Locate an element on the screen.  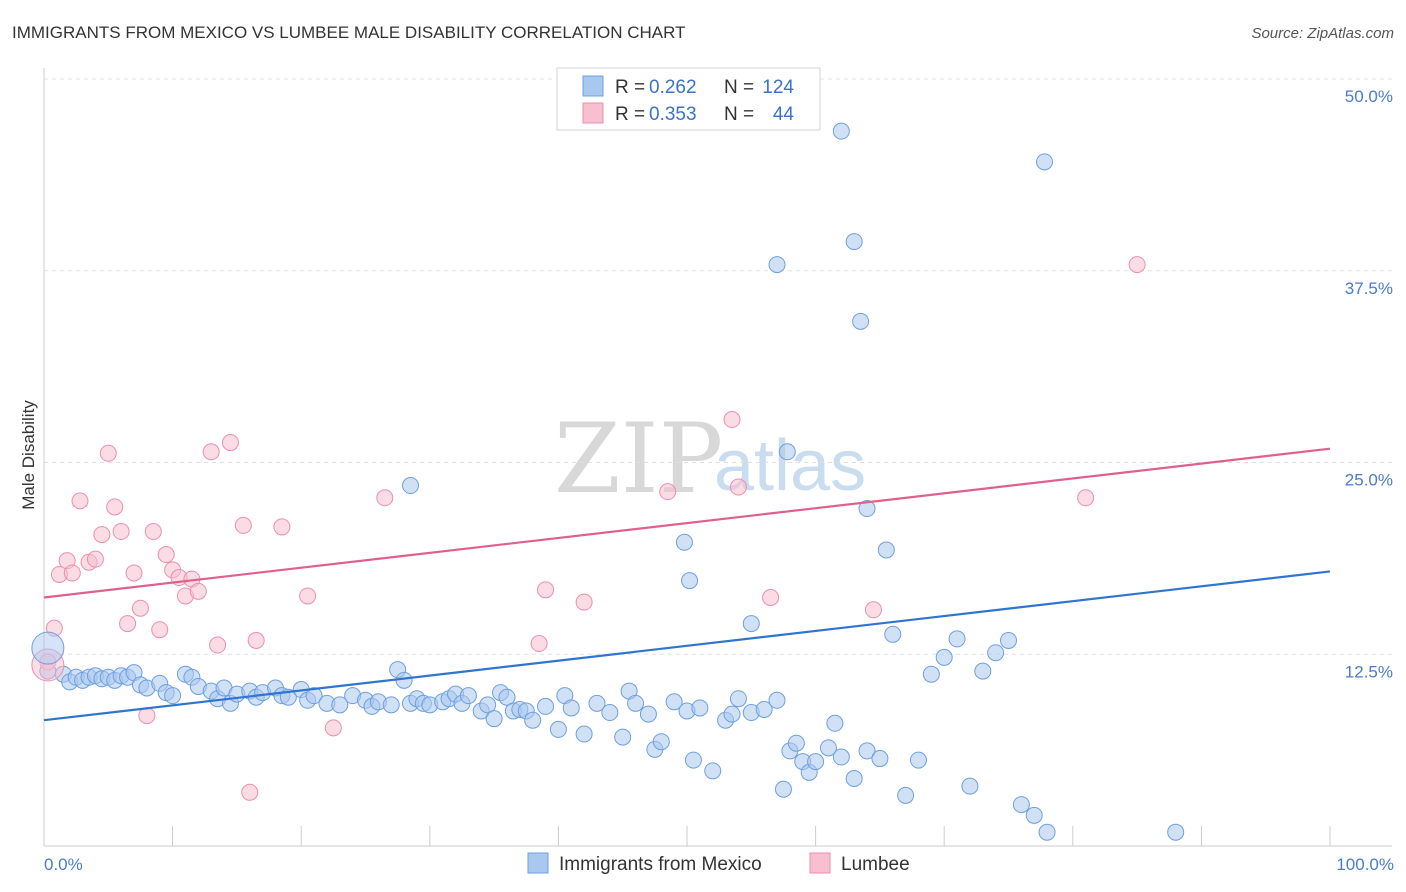
y-tick-label-1: 25.0% is located at coordinates (1369, 480).